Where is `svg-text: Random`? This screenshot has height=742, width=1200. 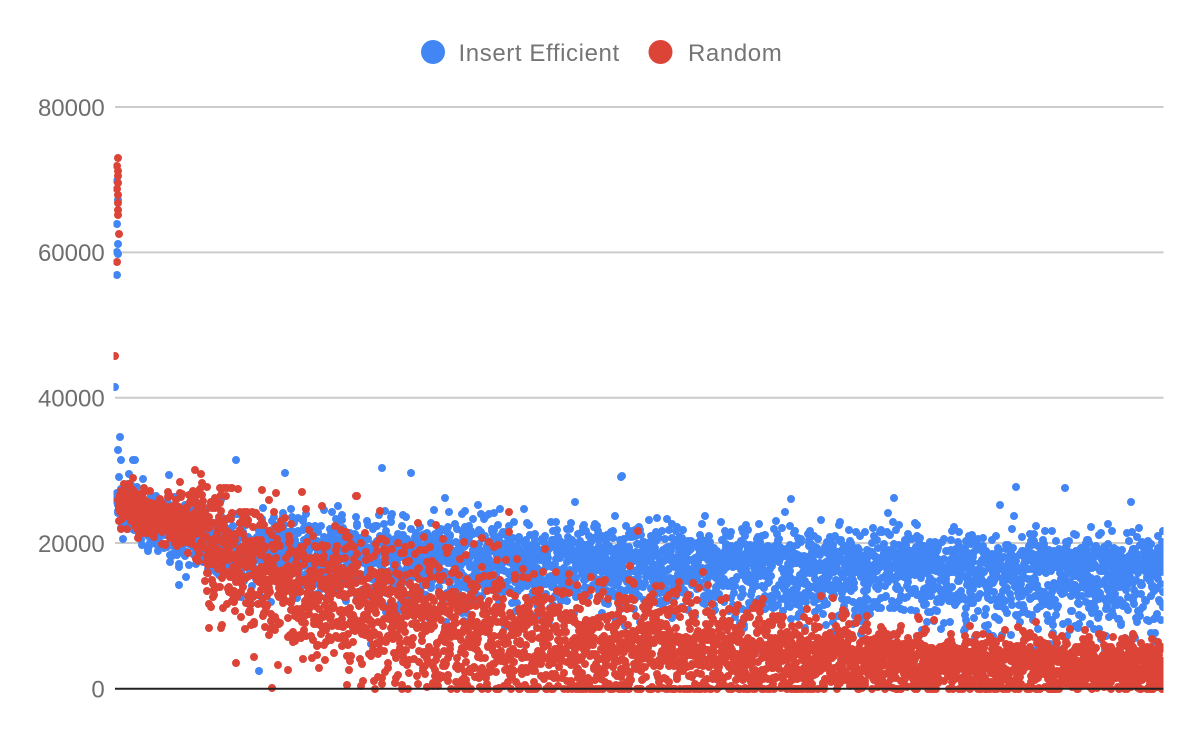
svg-text: Random is located at coordinates (735, 53).